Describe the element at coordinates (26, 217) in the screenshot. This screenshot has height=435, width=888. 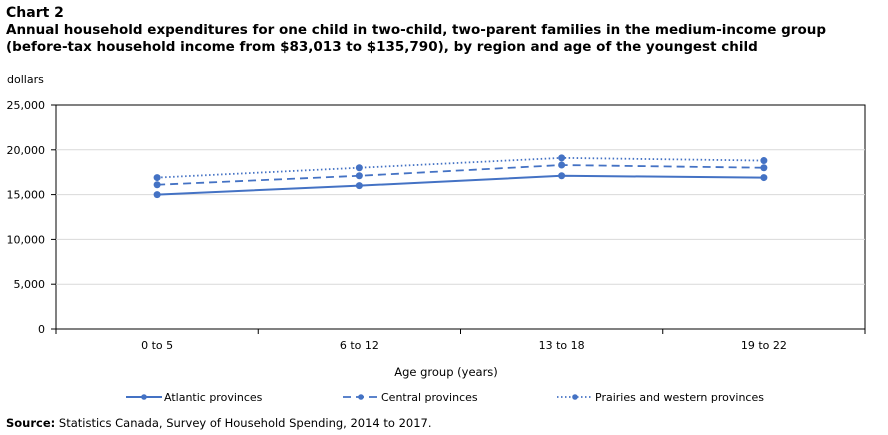
I see `y-tick-labels: 0 5,000 10,000 15,000 20,000 25,000` at that location.